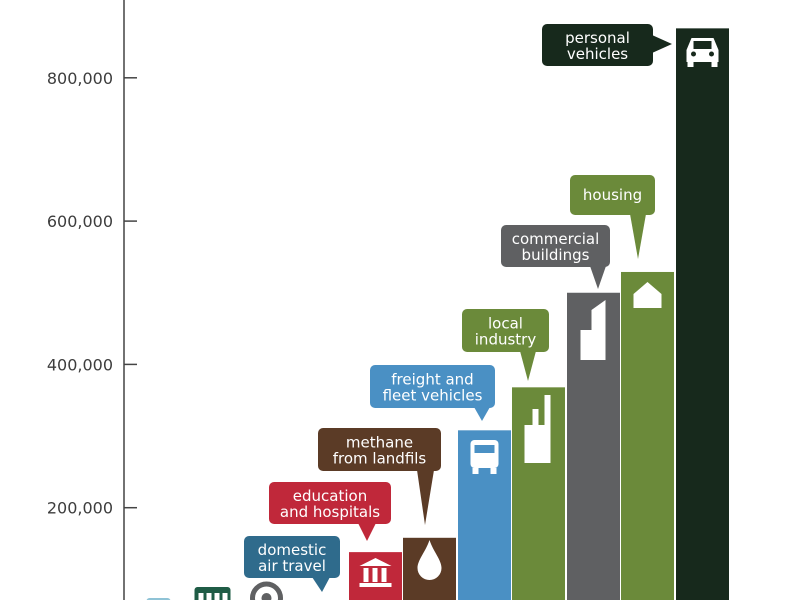 Image resolution: width=800 pixels, height=600 pixels. I want to click on building-columns-icon, so click(375, 572).